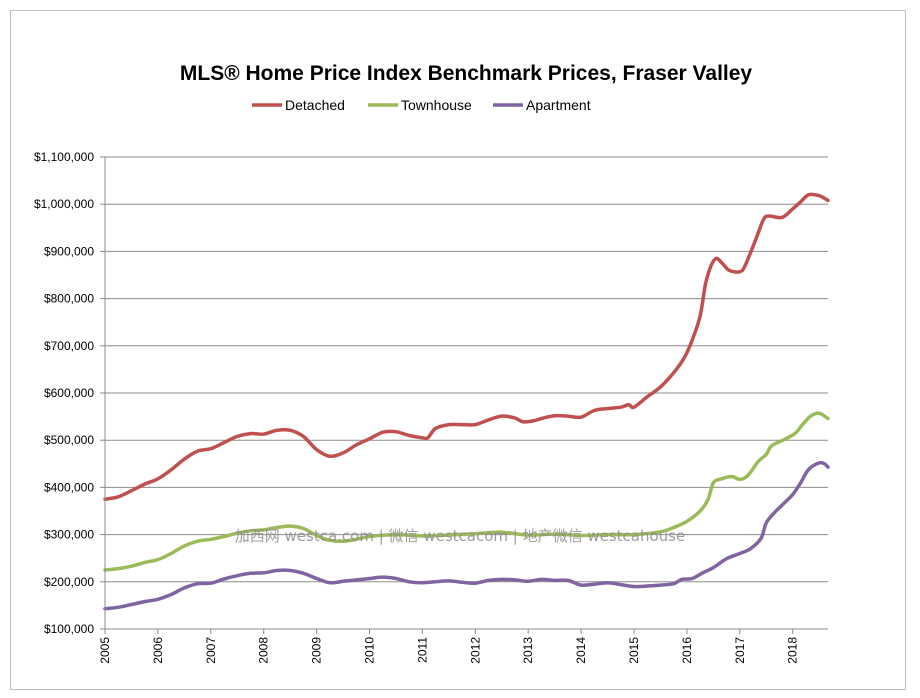 The height and width of the screenshot is (698, 920). Describe the element at coordinates (64, 157) in the screenshot. I see `y-tick-label: $1,100,000` at that location.